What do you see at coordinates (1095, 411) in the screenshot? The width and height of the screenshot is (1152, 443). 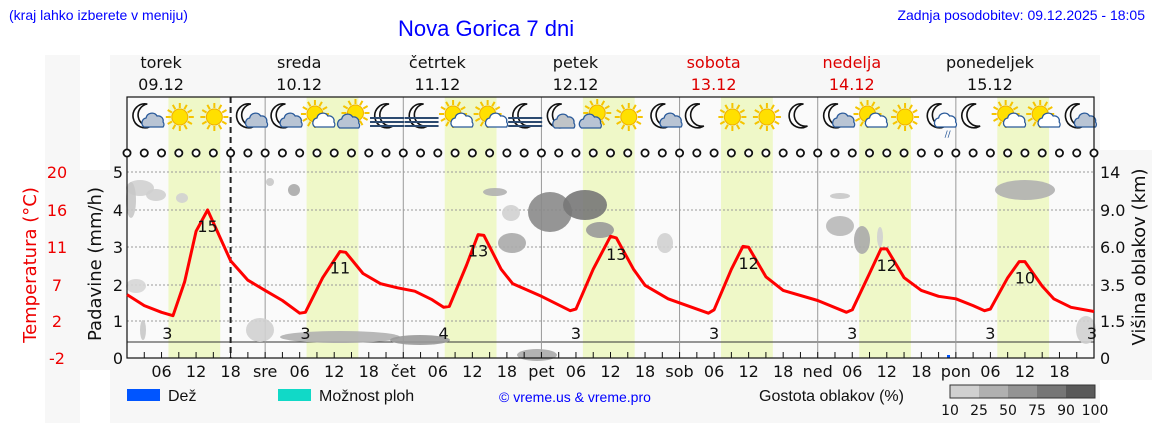 I see `cloud-scale-tick: 100` at bounding box center [1095, 411].